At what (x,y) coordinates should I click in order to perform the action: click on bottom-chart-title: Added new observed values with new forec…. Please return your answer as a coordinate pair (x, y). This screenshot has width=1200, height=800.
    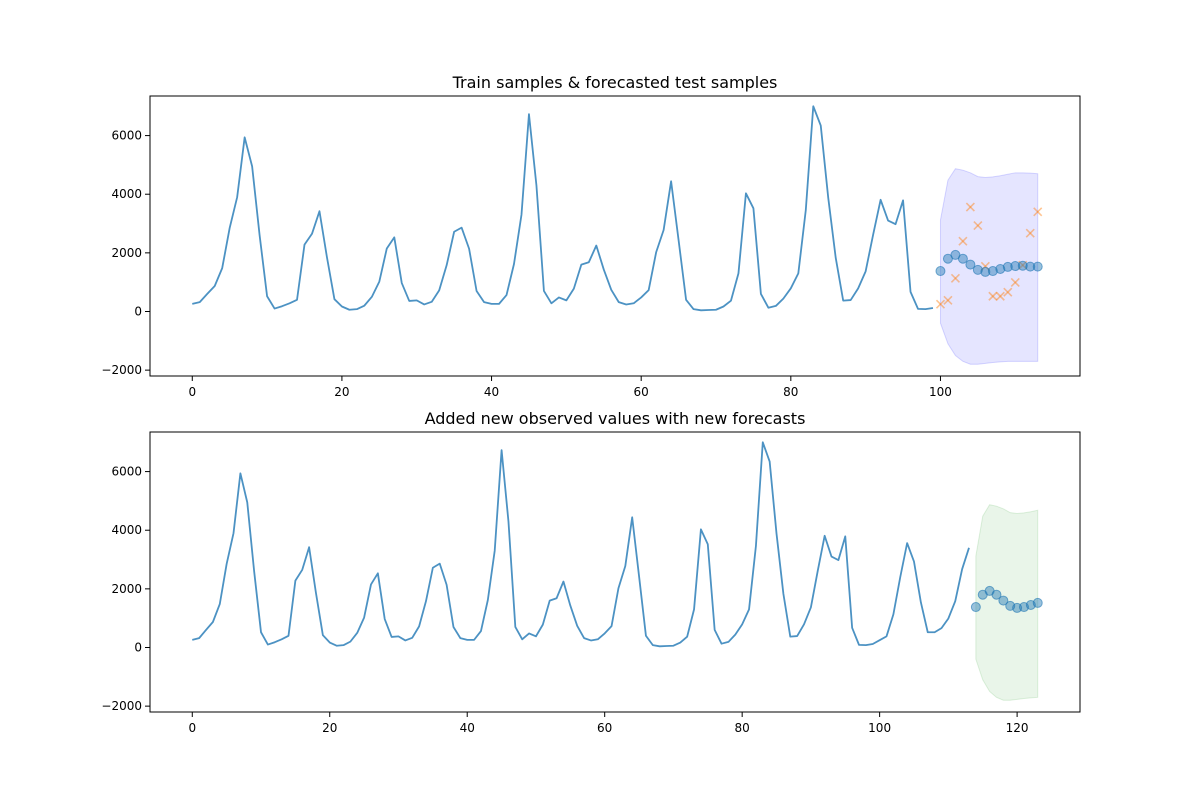
    Looking at the image, I should click on (615, 418).